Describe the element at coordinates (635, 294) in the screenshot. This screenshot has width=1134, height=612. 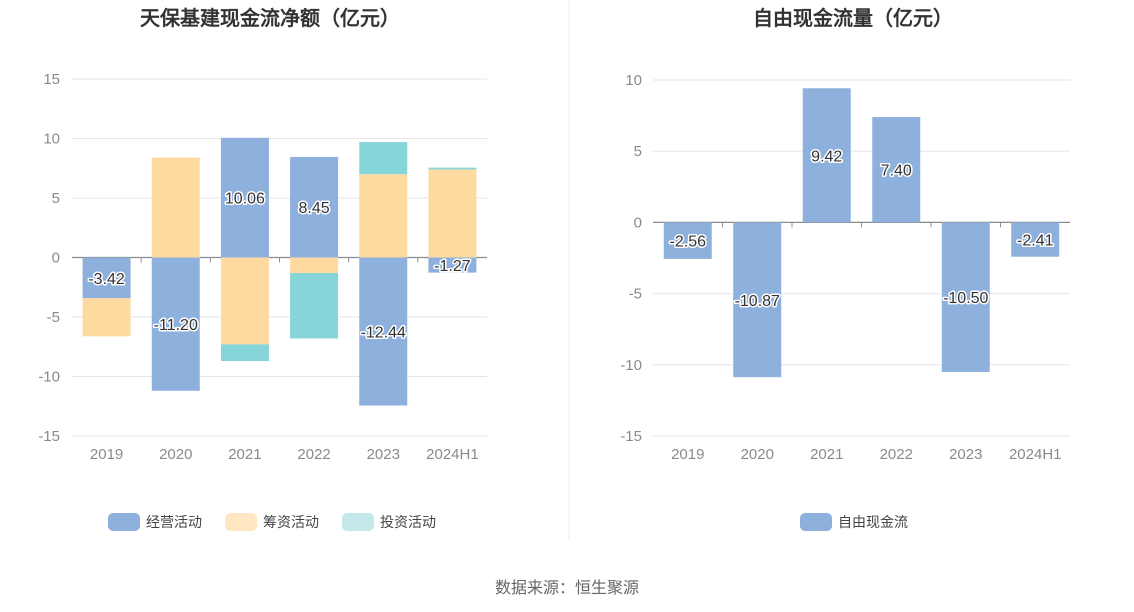
I see `chart-1-y-tick-label: -5` at that location.